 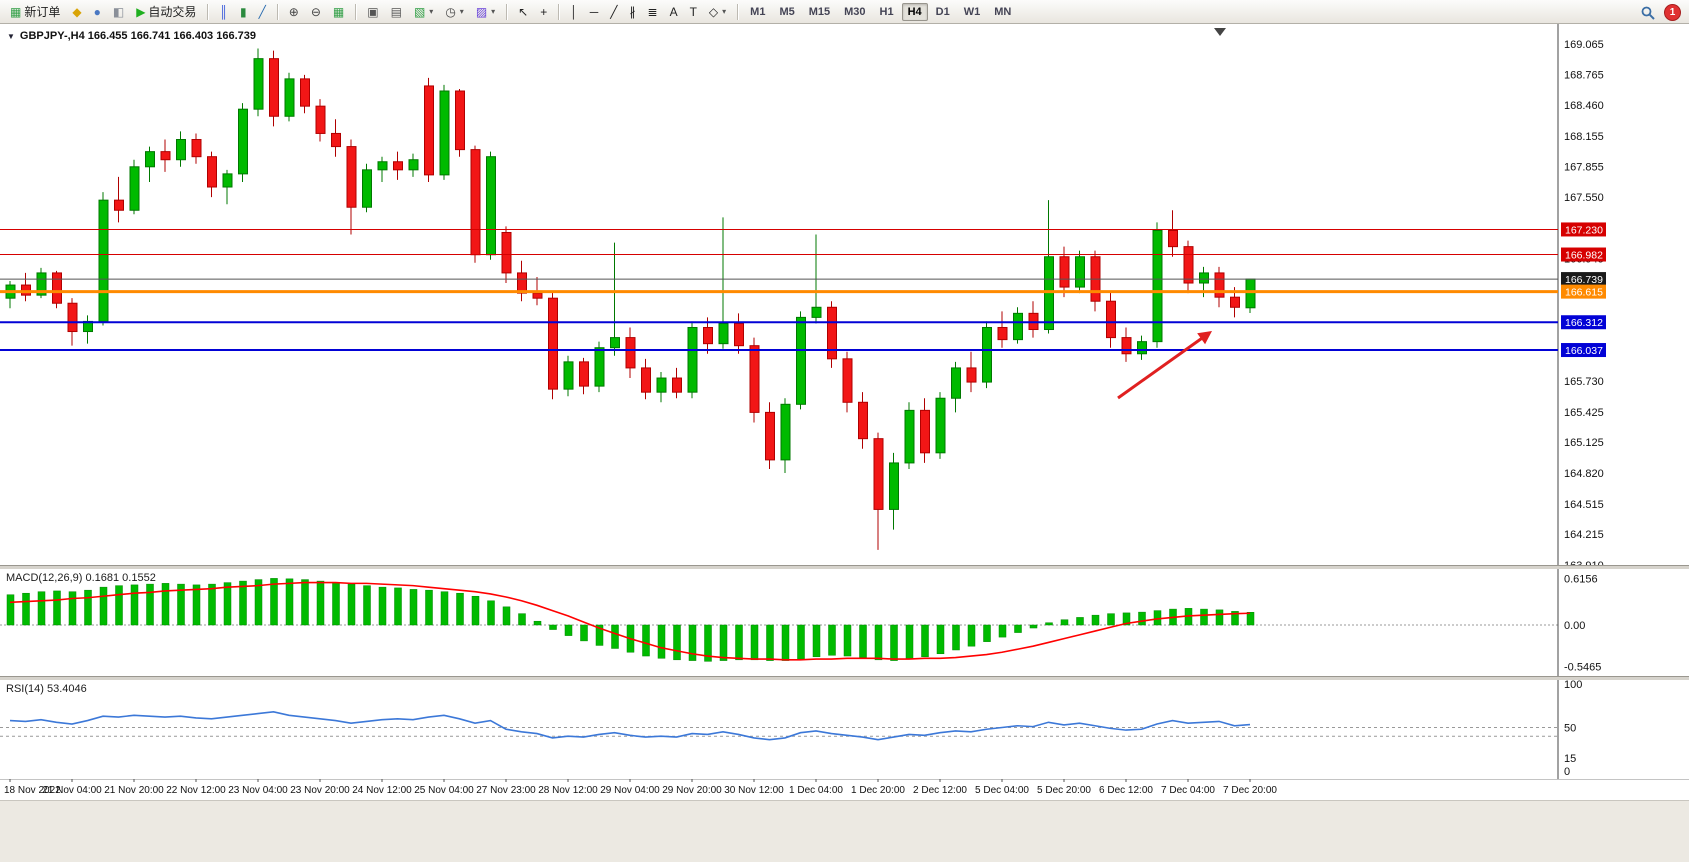 I want to click on channel-icon: ∦, so click(x=633, y=12).